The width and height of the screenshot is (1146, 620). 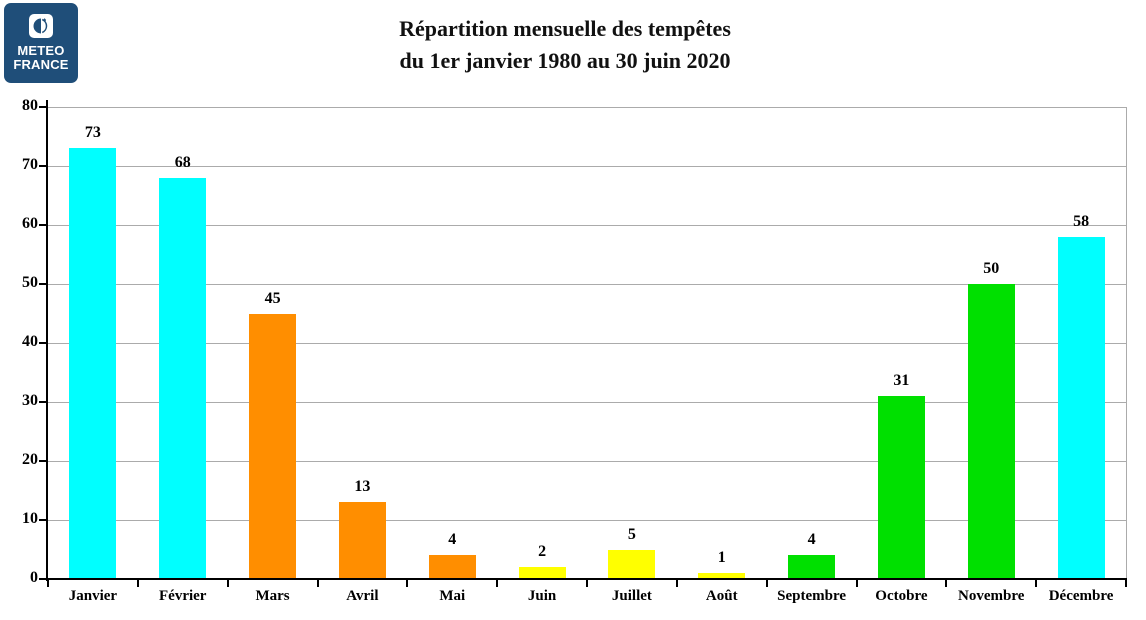 What do you see at coordinates (273, 446) in the screenshot?
I see `bar-mars` at bounding box center [273, 446].